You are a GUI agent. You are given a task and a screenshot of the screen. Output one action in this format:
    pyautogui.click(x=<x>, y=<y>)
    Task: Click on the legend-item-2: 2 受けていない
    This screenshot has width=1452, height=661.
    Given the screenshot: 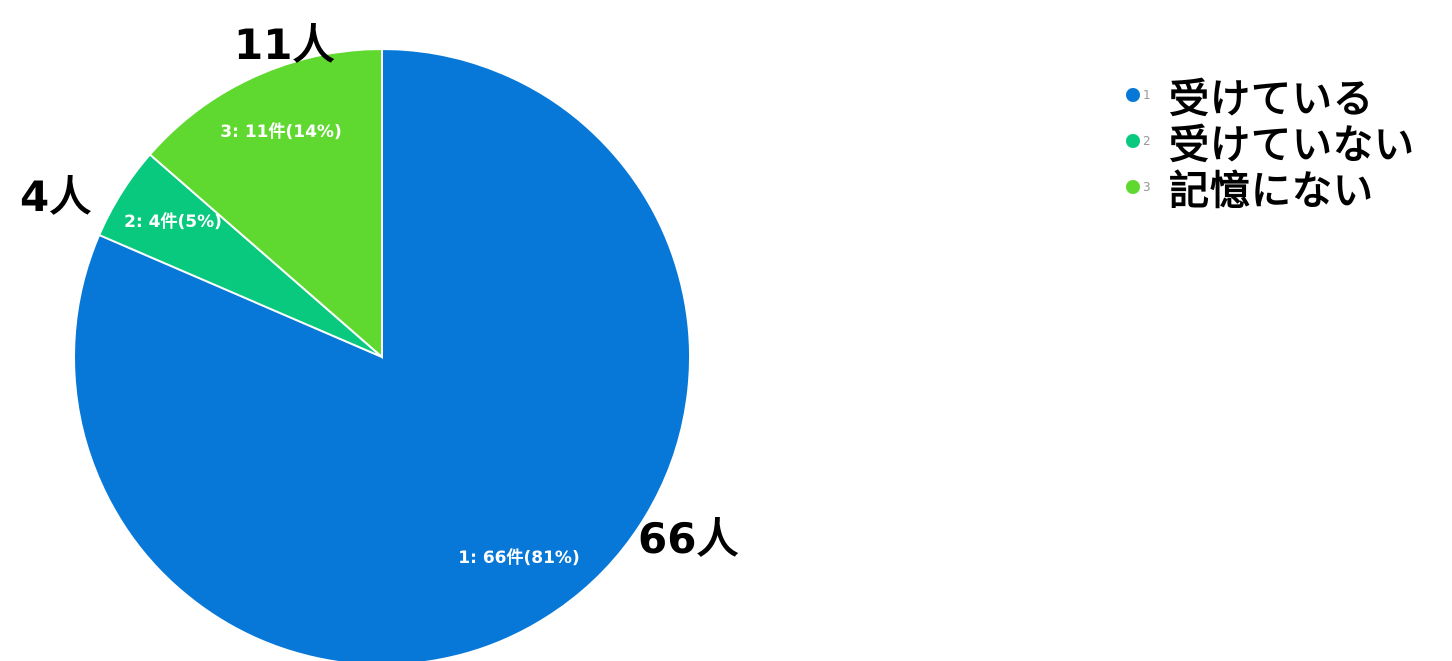 What is the action you would take?
    pyautogui.click(x=1270, y=143)
    